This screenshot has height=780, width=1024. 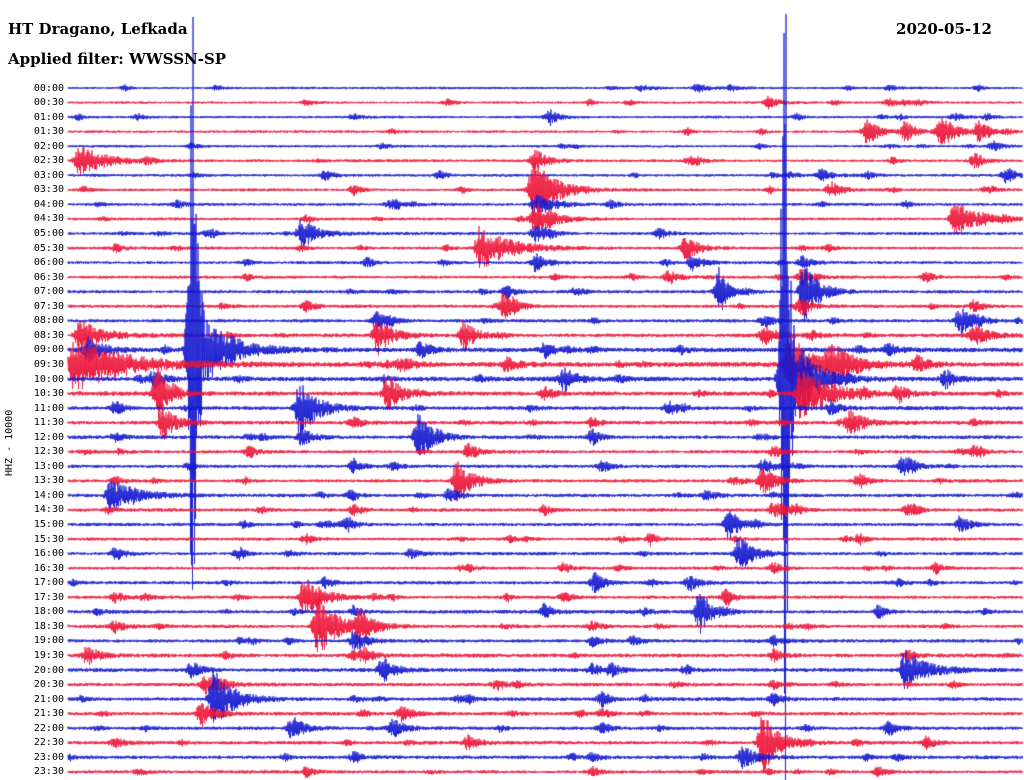 I want to click on time-label: 03:00, so click(x=48, y=175).